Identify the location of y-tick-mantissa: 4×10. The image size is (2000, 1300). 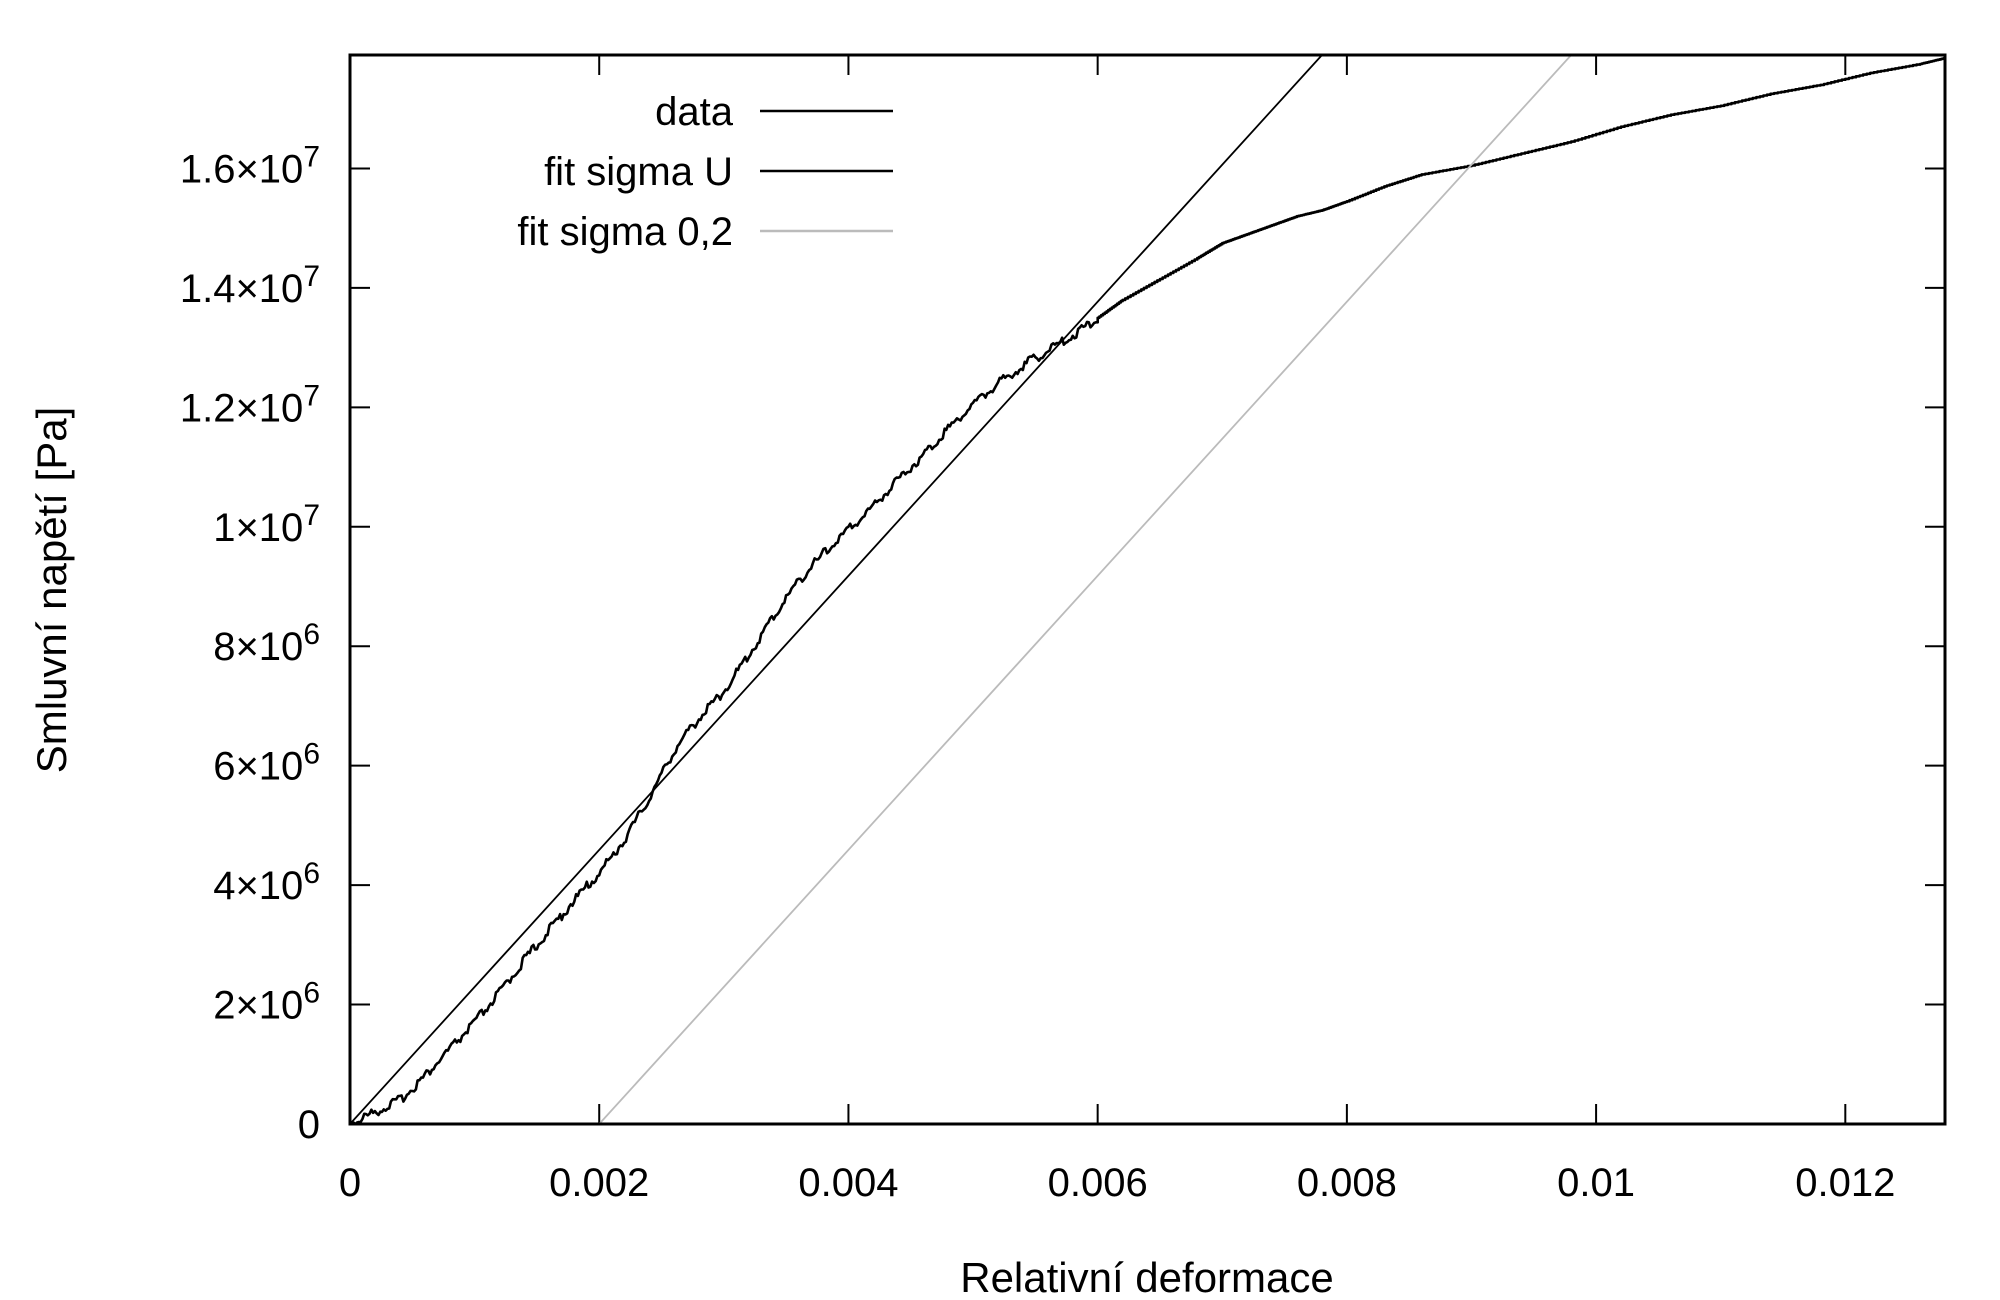
(258, 886).